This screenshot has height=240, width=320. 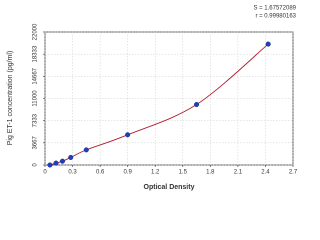 What do you see at coordinates (36, 75) in the screenshot?
I see `y-tick-label: 14667` at bounding box center [36, 75].